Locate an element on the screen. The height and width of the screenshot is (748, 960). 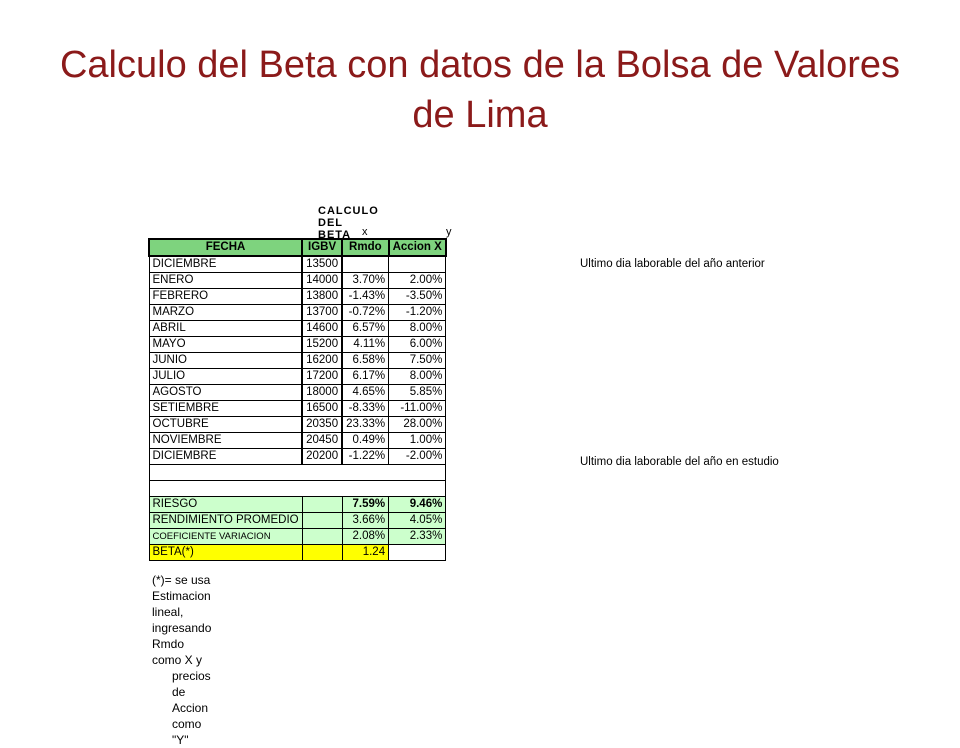
cell-accion: -11.00% is located at coordinates (417, 408).